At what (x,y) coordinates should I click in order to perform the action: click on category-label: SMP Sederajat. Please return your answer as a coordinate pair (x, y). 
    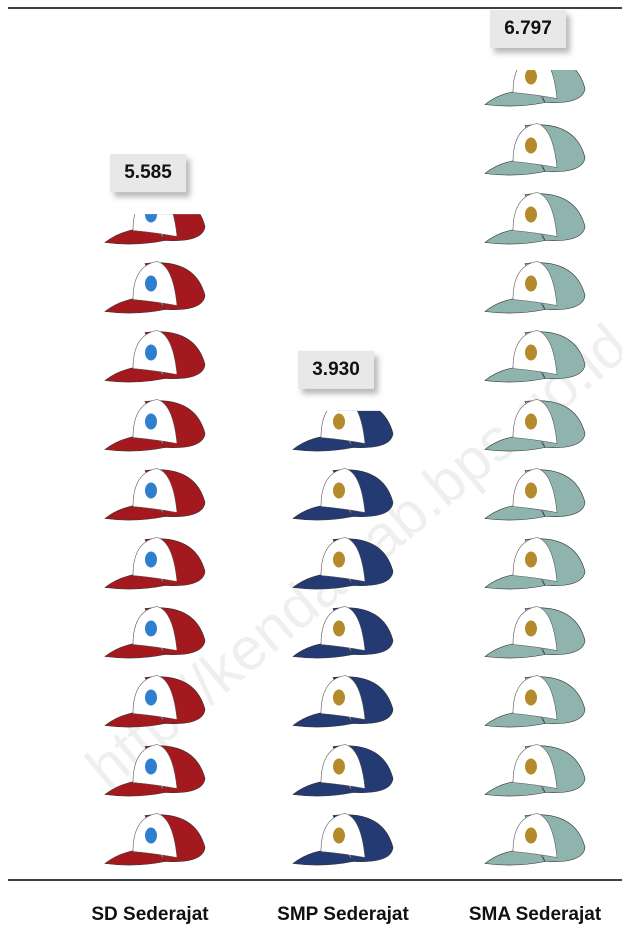
    Looking at the image, I should click on (343, 914).